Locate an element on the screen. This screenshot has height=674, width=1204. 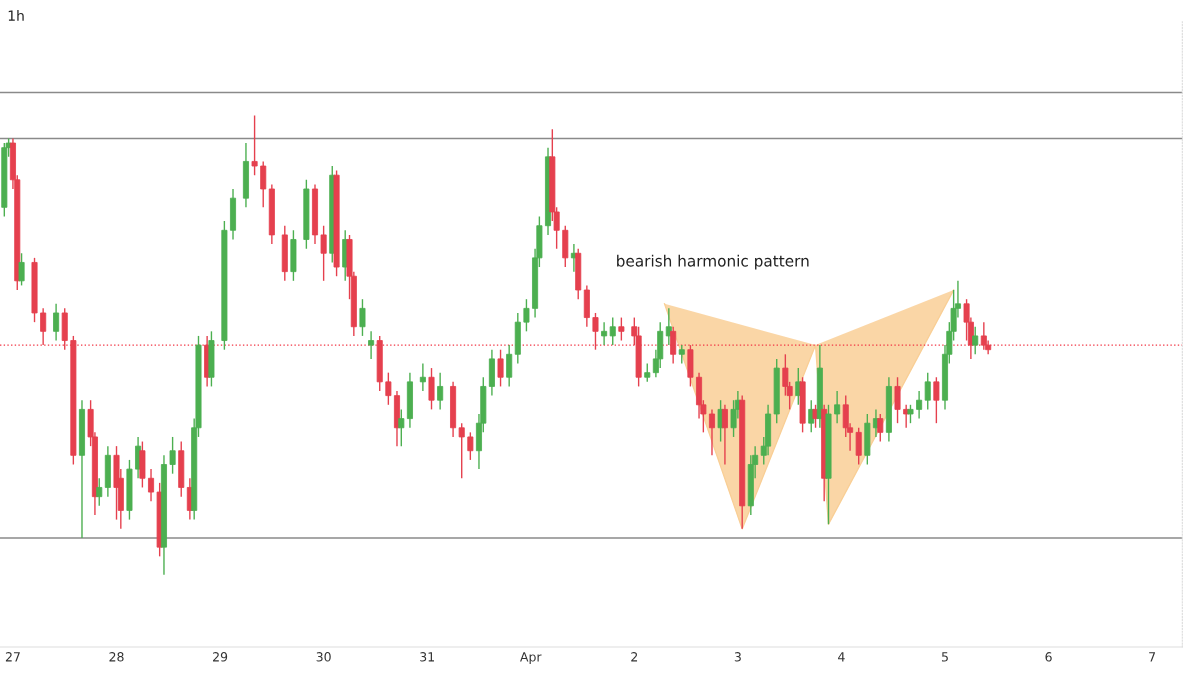
annotation: bearish harmonic pattern is located at coordinates (713, 262).